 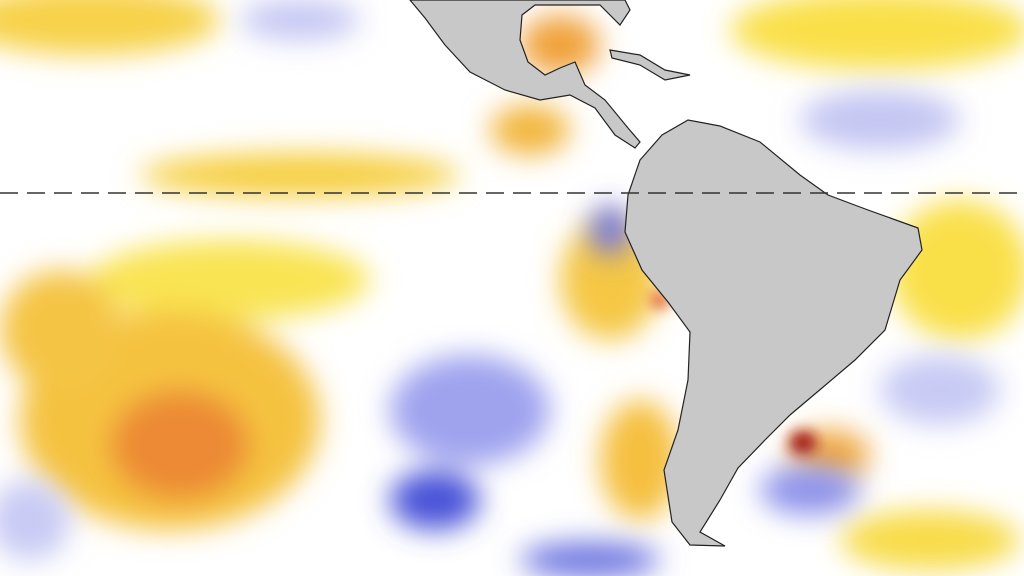 I want to click on island, so click(x=650, y=65).